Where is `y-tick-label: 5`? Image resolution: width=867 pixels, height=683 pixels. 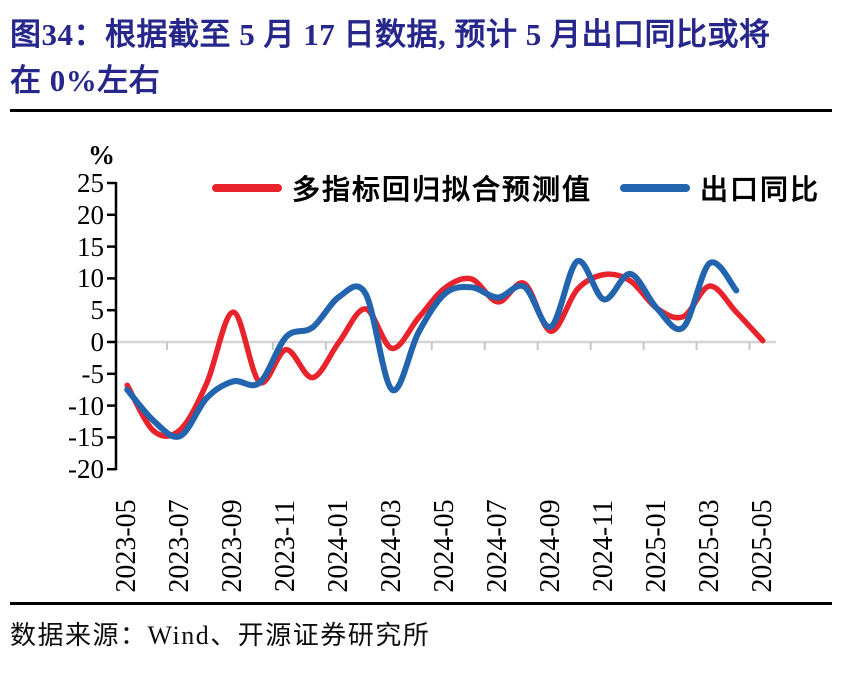
y-tick-label: 5 is located at coordinates (97, 310).